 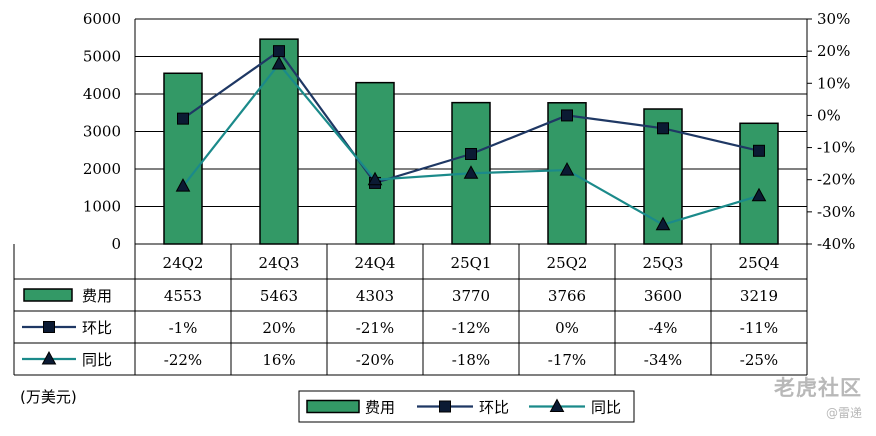 What do you see at coordinates (567, 360) in the screenshot?
I see `data-label-同比-25Q2: -17%` at bounding box center [567, 360].